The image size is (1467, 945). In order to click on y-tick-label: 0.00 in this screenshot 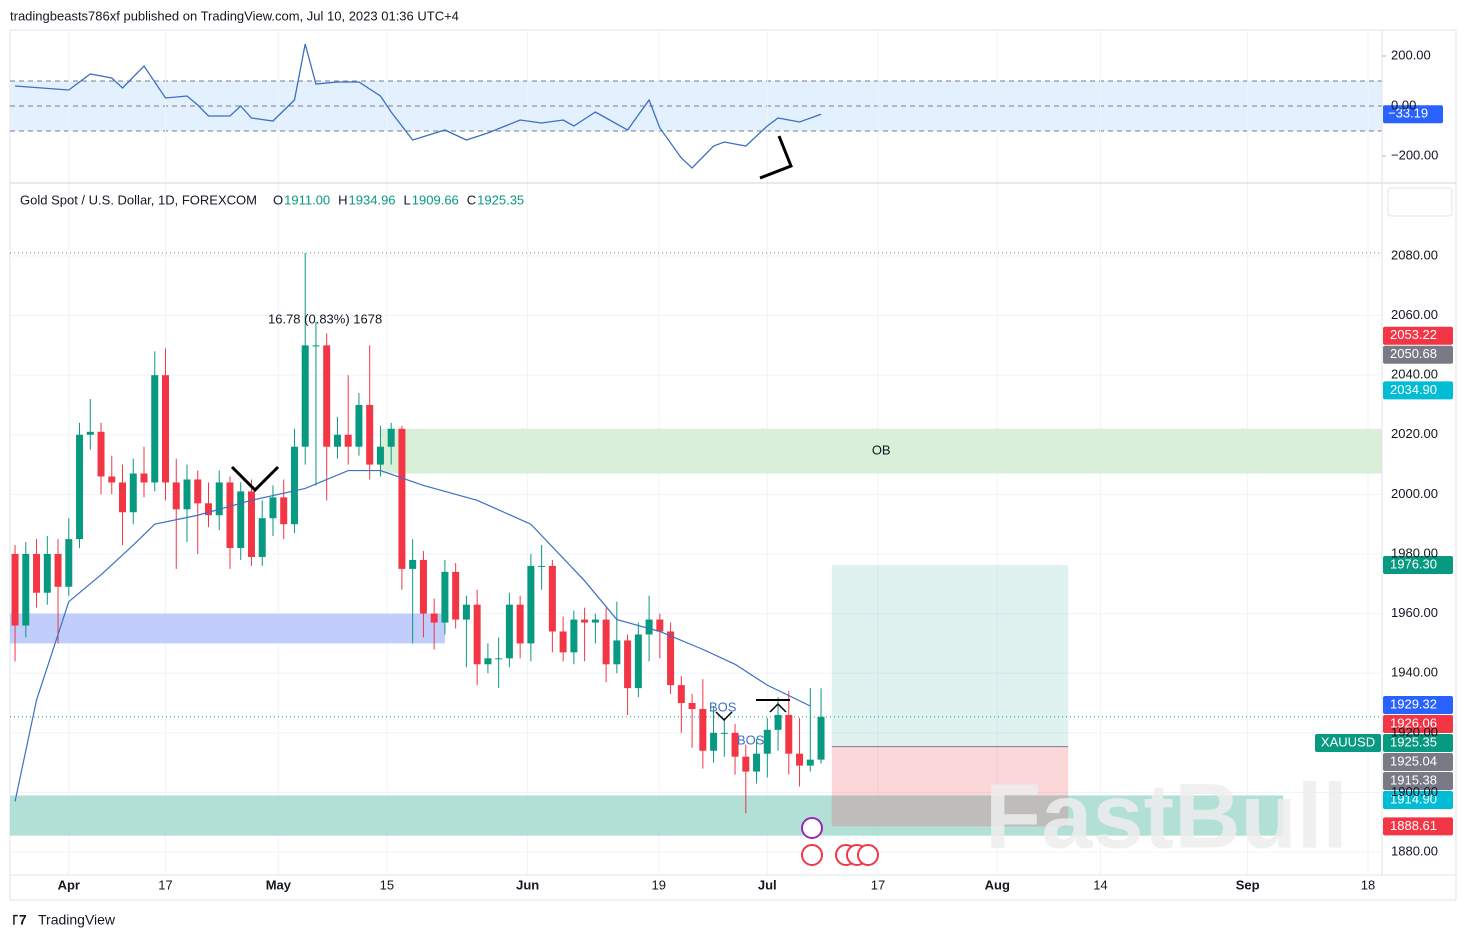, I will do `click(1403, 104)`.